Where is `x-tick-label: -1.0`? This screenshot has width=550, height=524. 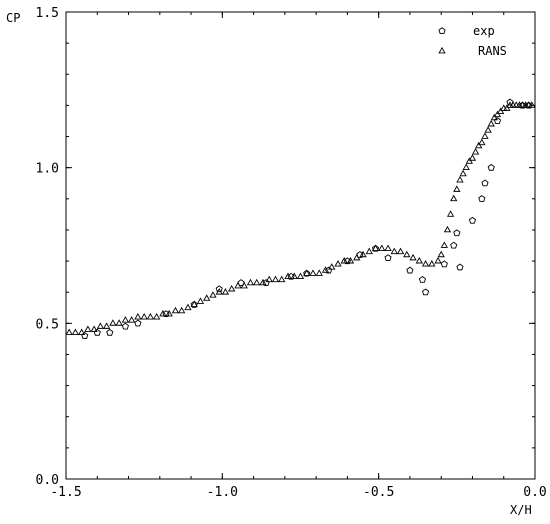
x-tick-label: -1.0 is located at coordinates (222, 492).